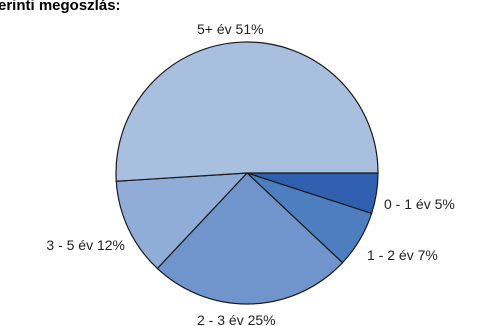 This screenshot has height=326, width=485. I want to click on pie-slice, so click(182, 221).